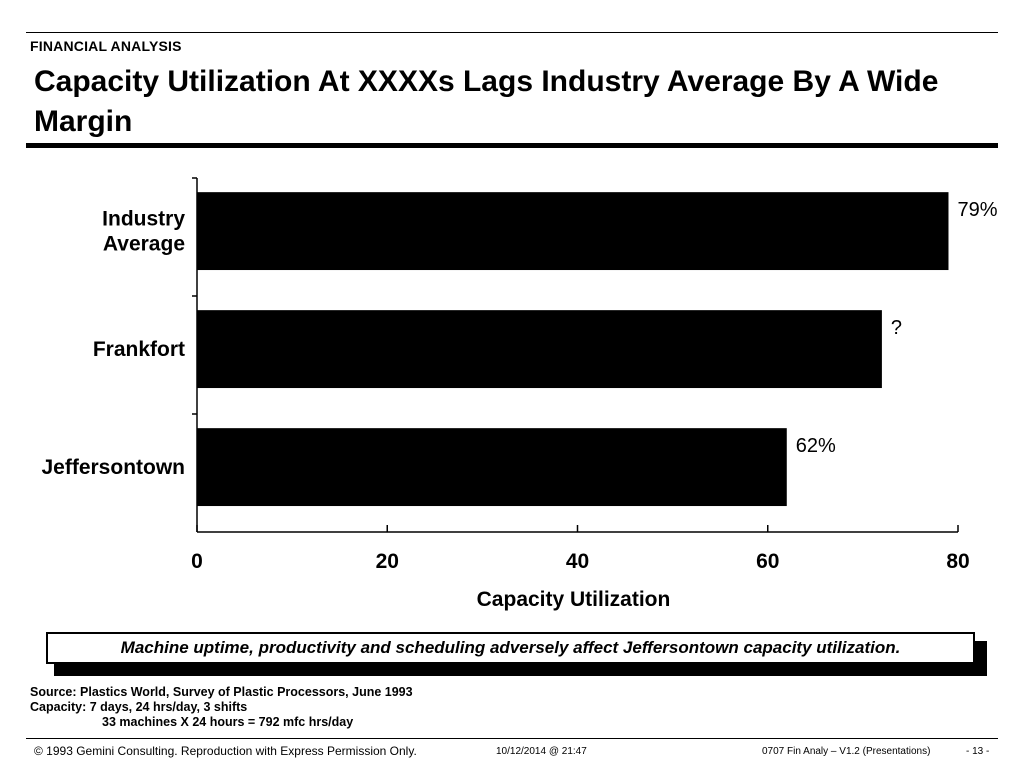  What do you see at coordinates (143, 232) in the screenshot?
I see `category-label: Industry Average` at bounding box center [143, 232].